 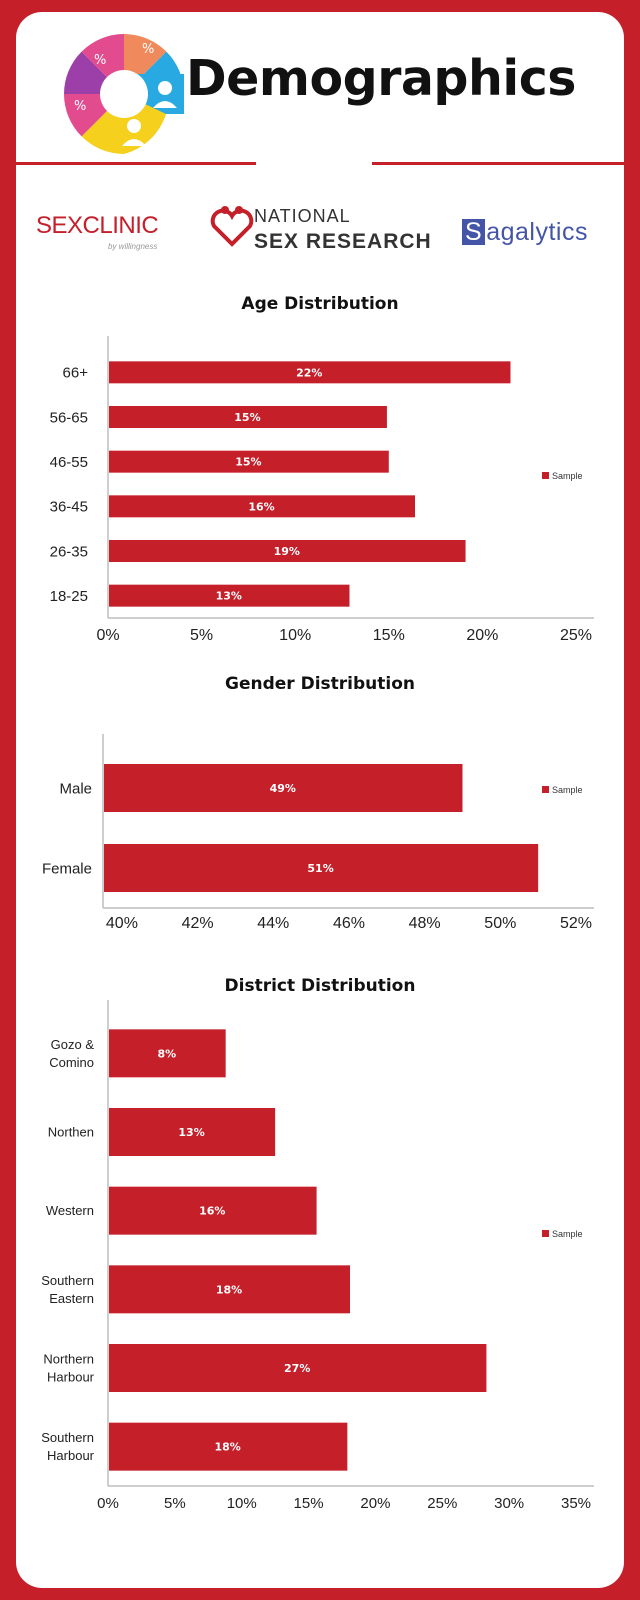 What do you see at coordinates (425, 923) in the screenshot?
I see `tick-label: 48%` at bounding box center [425, 923].